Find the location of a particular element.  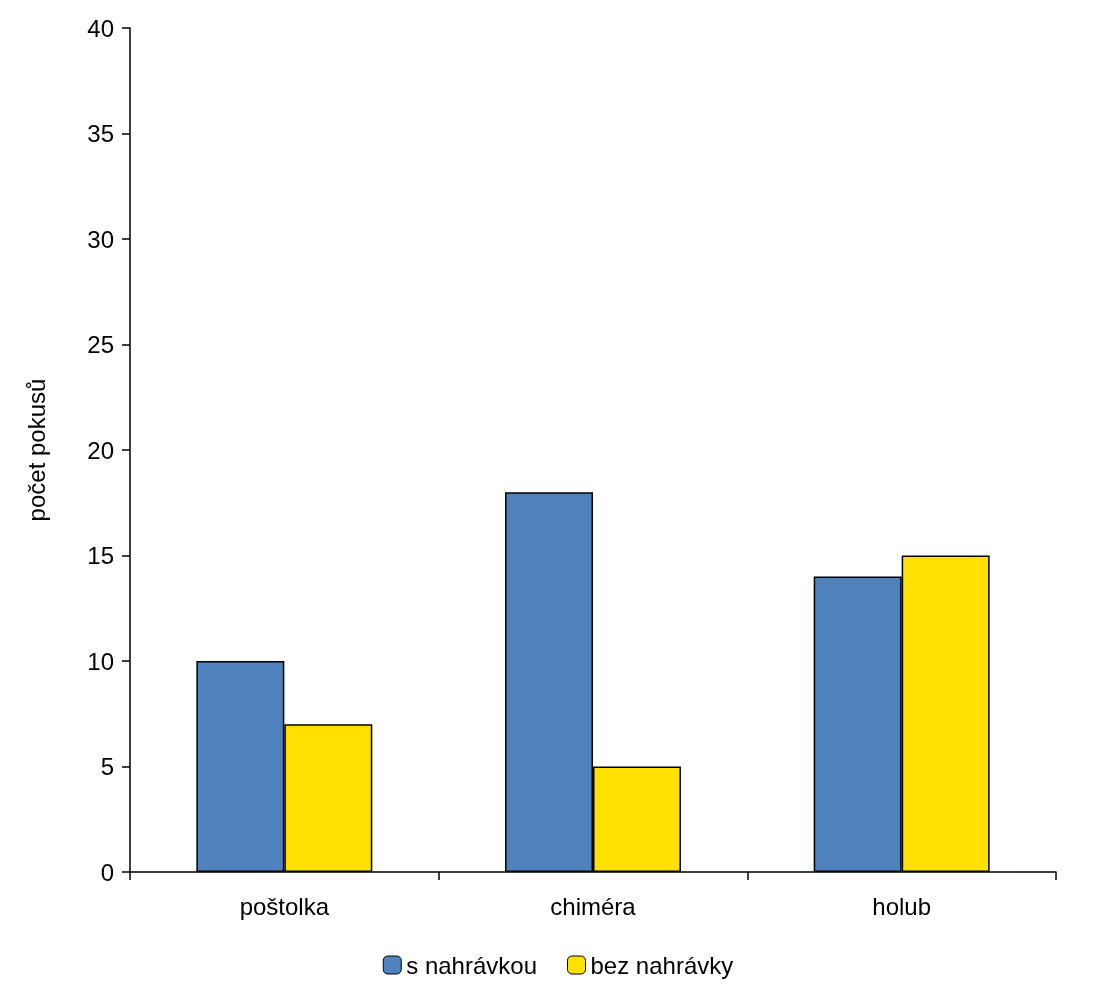

legend-label: bez nahrávky is located at coordinates (662, 965).